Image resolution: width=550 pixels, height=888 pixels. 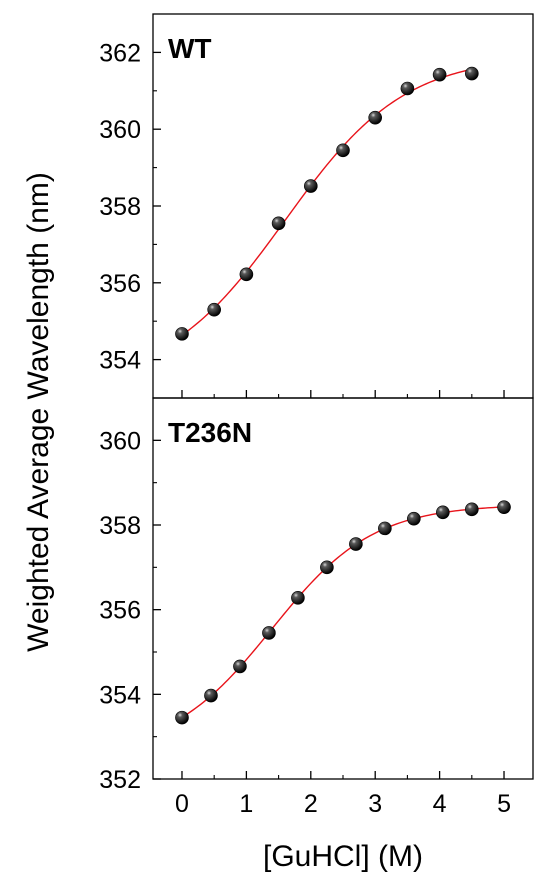 I want to click on panel-label-wt: WT, so click(x=190, y=48).